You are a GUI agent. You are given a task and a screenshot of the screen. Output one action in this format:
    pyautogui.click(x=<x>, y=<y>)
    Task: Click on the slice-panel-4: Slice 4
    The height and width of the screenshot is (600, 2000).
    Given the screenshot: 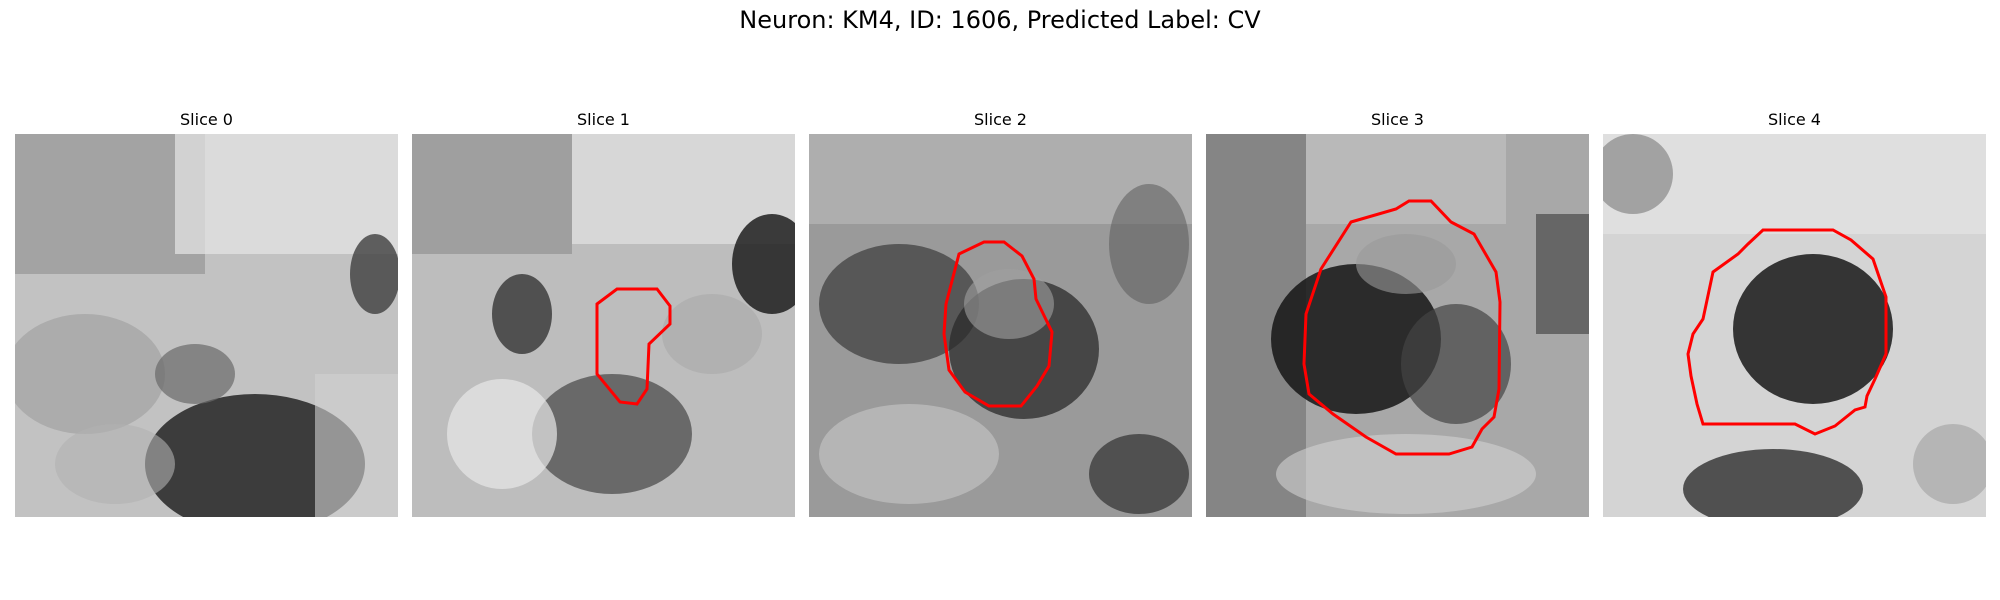 What is the action you would take?
    pyautogui.click(x=1794, y=313)
    